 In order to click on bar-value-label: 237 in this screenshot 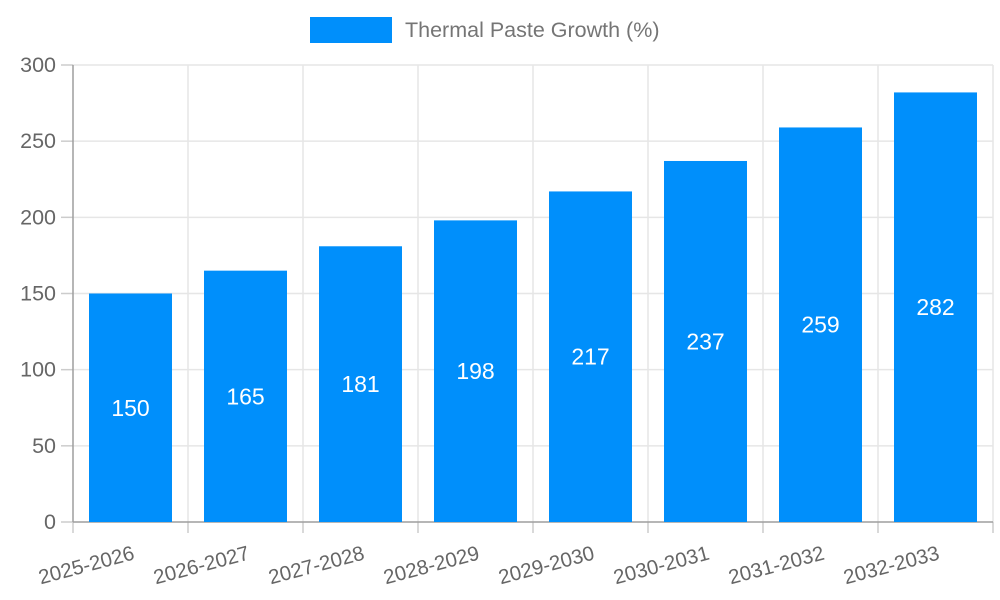, I will do `click(705, 341)`.